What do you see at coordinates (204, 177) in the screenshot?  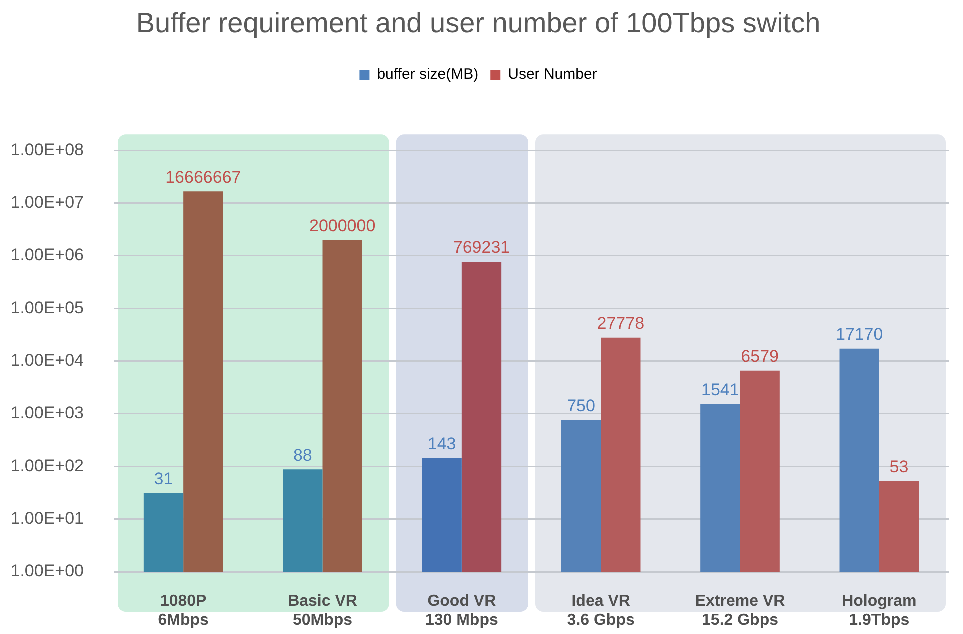 I see `data-label: 16666667` at bounding box center [204, 177].